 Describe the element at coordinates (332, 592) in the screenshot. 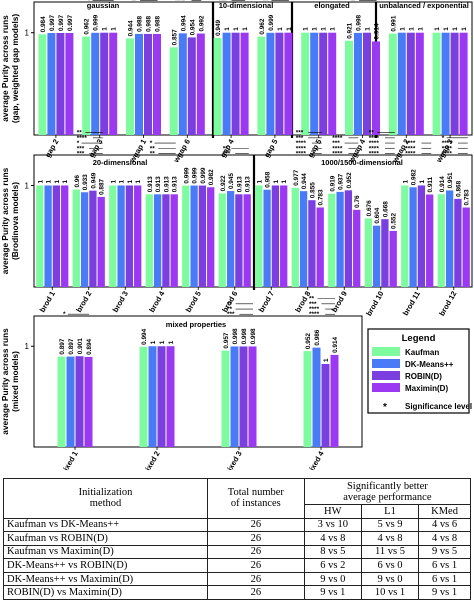

I see `cell-hw: 9 vs 1` at that location.